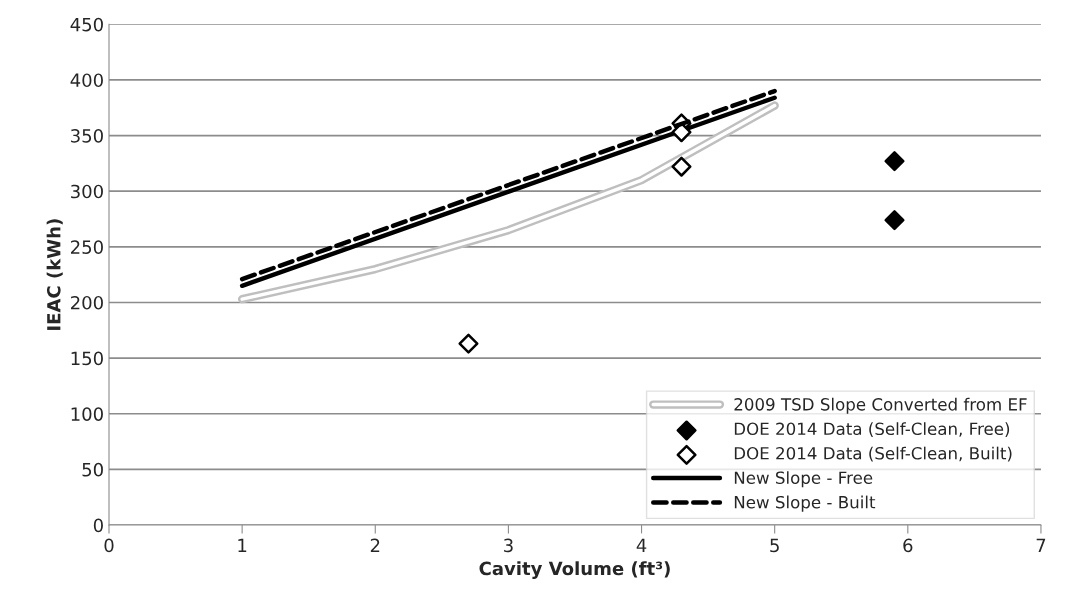  Describe the element at coordinates (109, 545) in the screenshot. I see `x-tick-label: 0` at that location.